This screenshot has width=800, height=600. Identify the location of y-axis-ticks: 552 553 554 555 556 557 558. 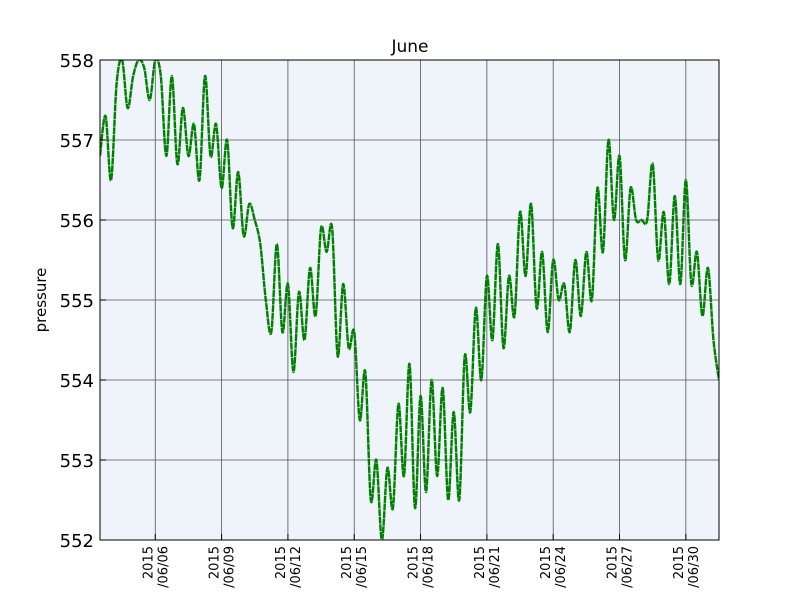
(83, 301).